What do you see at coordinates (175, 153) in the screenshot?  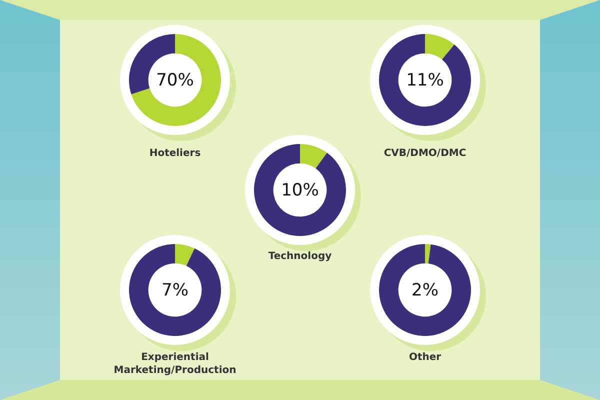 I see `text: Hoteliers` at bounding box center [175, 153].